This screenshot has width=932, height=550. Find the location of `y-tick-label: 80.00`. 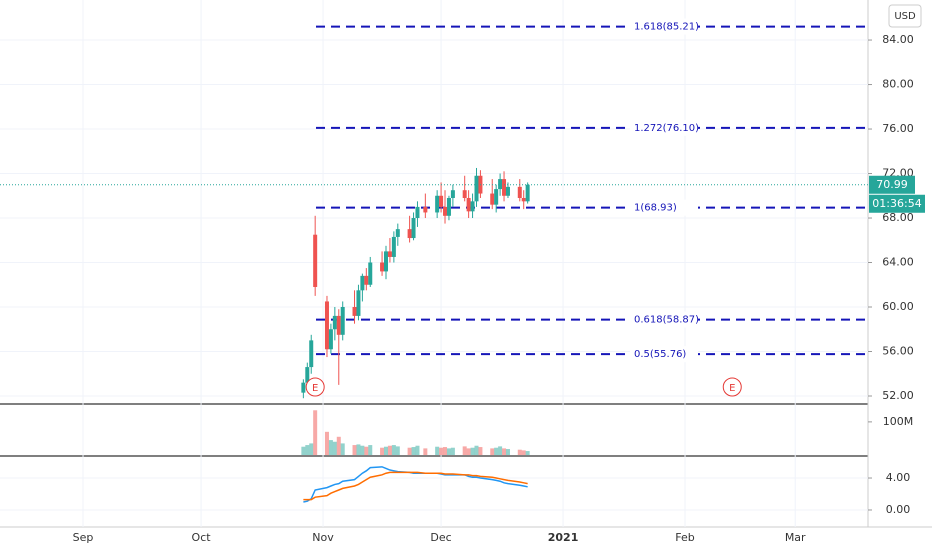

y-tick-label: 80.00 is located at coordinates (898, 84).